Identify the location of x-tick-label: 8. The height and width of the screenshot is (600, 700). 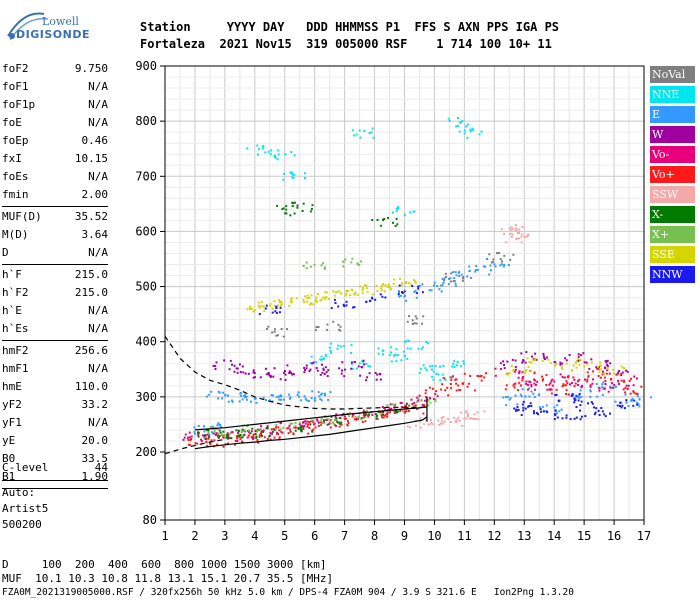
(374, 536).